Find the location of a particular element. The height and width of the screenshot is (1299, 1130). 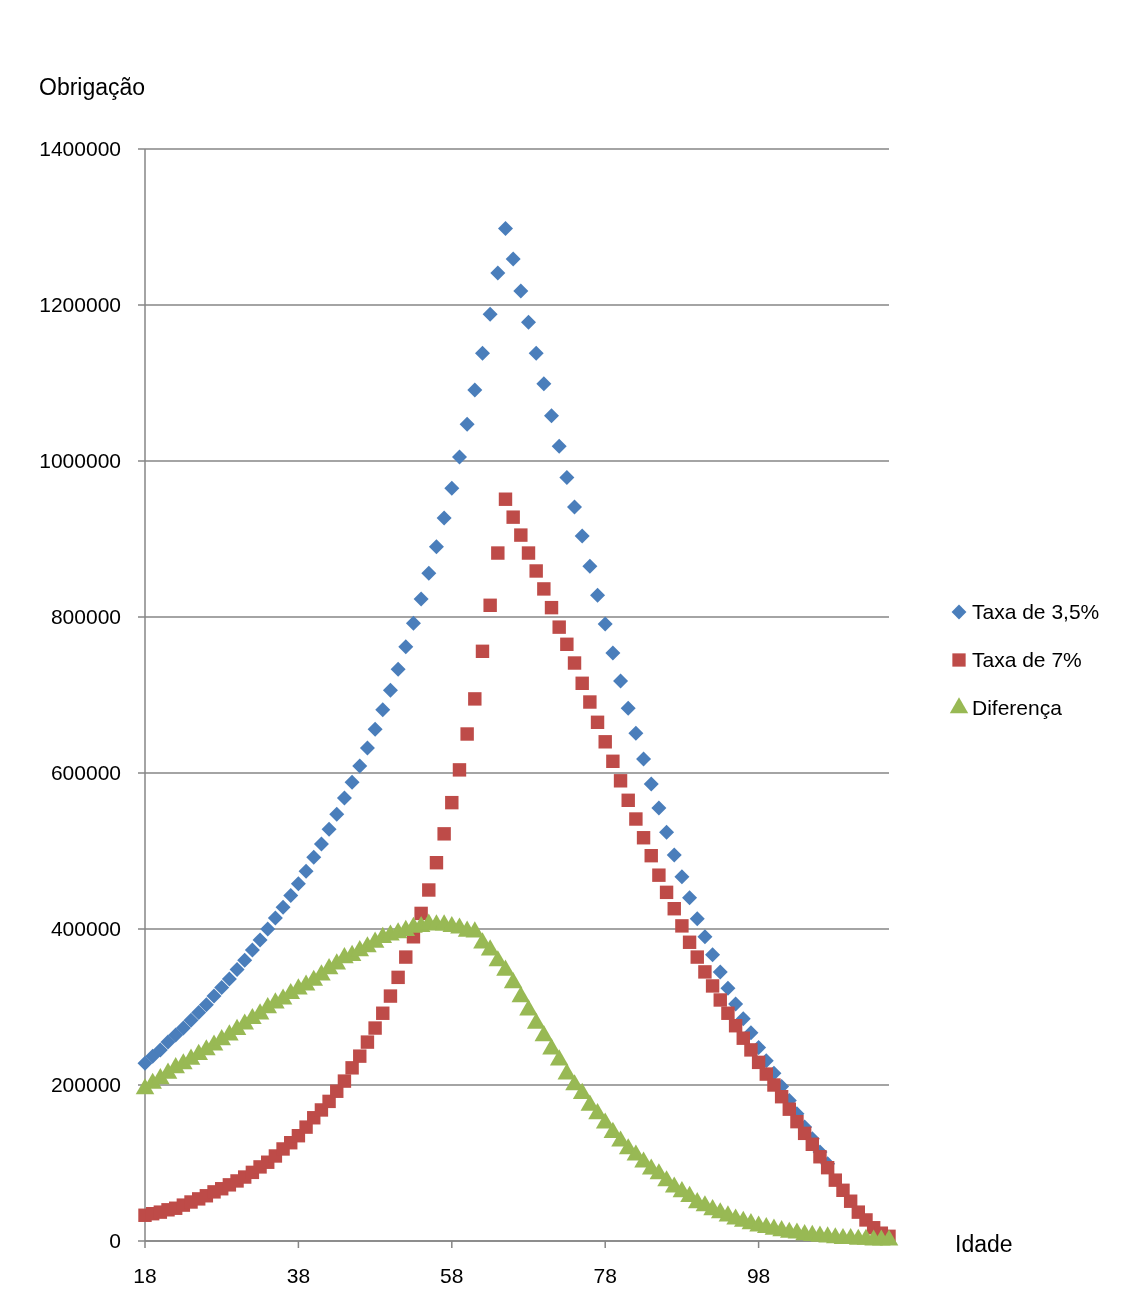

y-tick-label: 200000 is located at coordinates (85, 1085).